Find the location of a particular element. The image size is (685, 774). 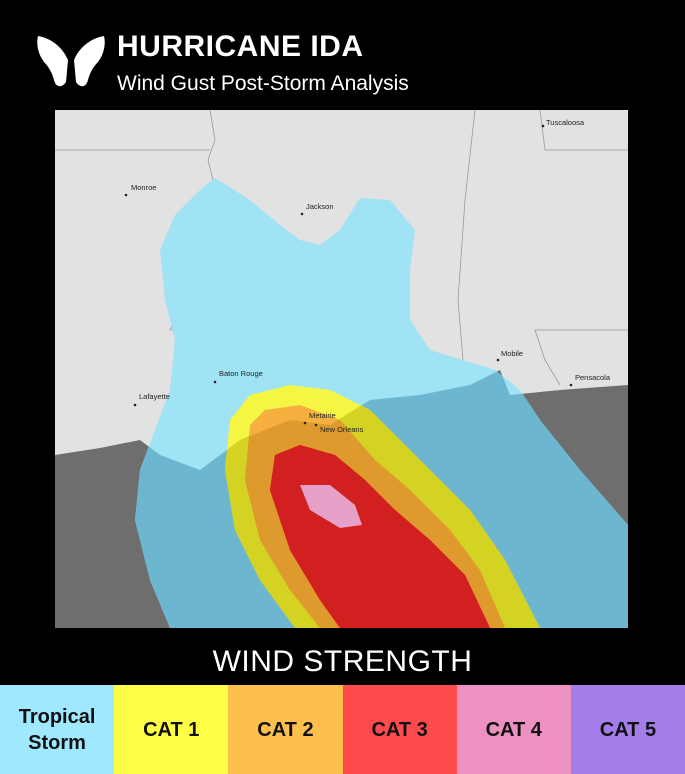

legend-cat-4: CAT 4 is located at coordinates (513, 729).